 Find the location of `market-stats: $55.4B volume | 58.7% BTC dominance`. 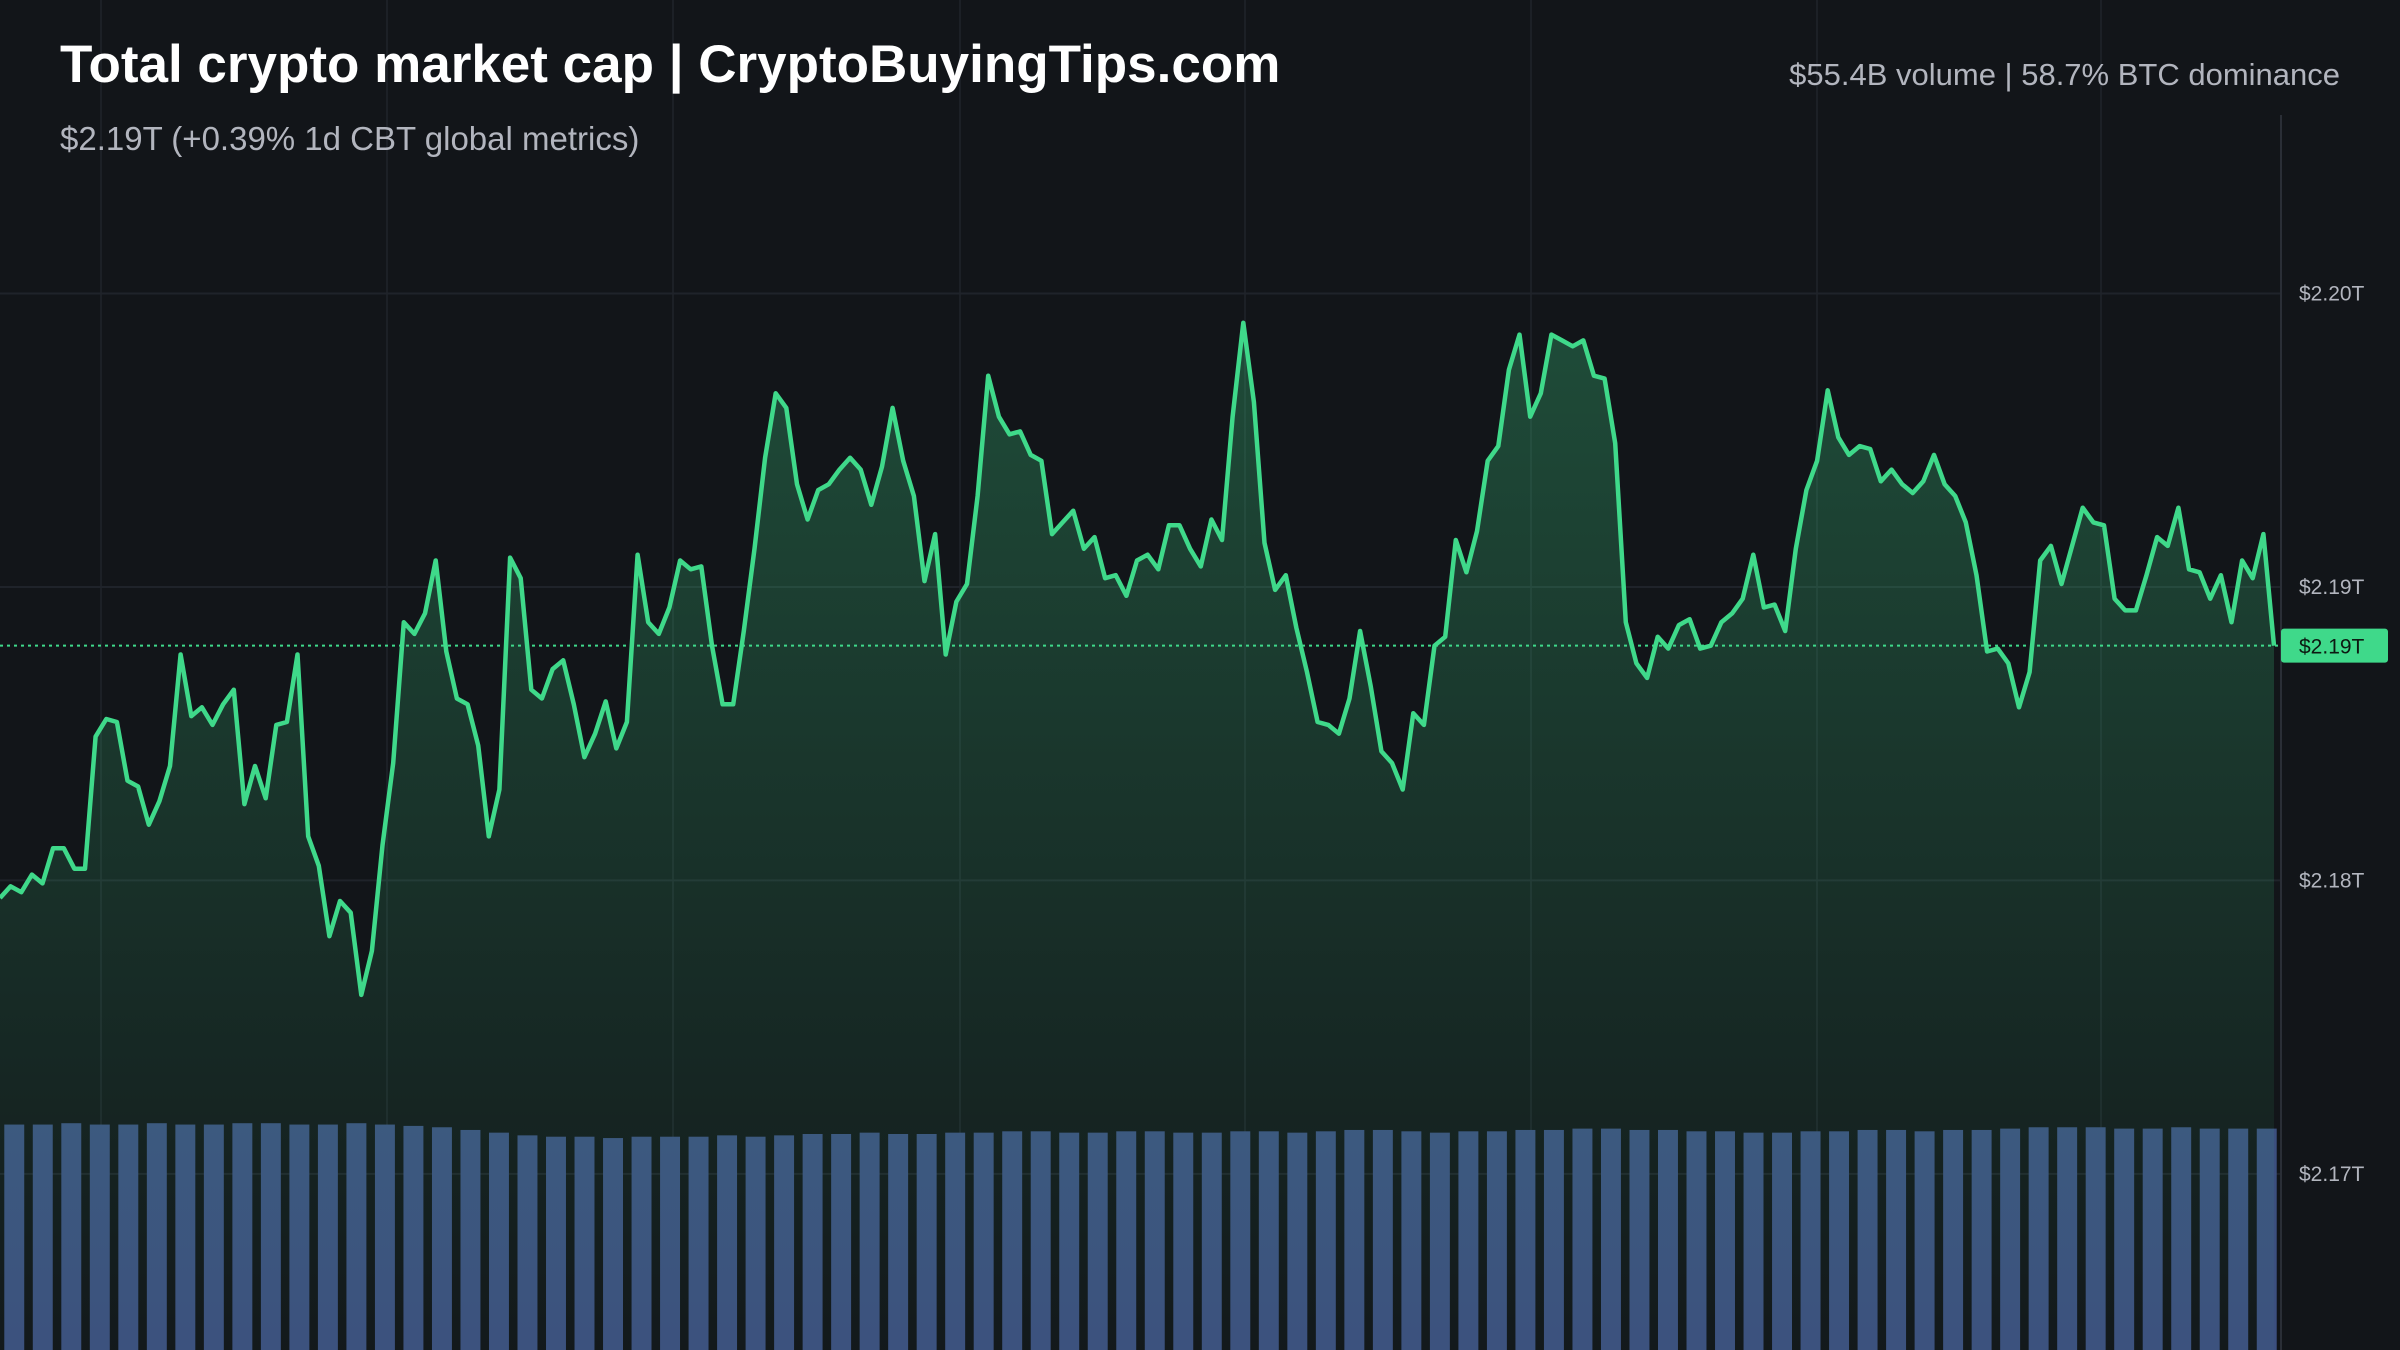

market-stats: $55.4B volume | 58.7% BTC dominance is located at coordinates (2064, 74).